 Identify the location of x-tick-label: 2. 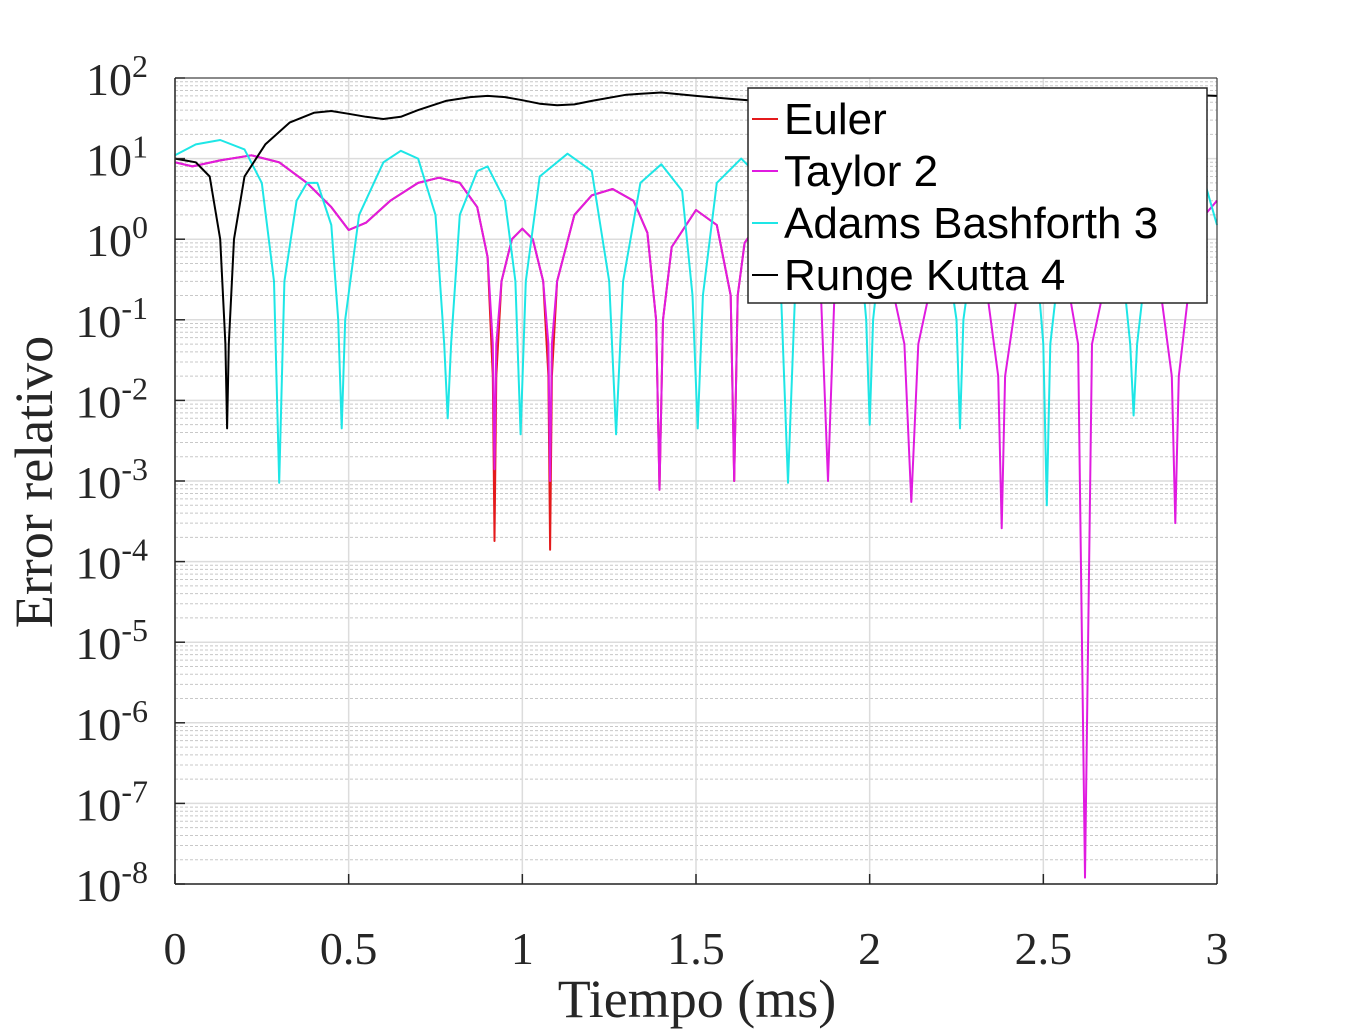
(869, 948).